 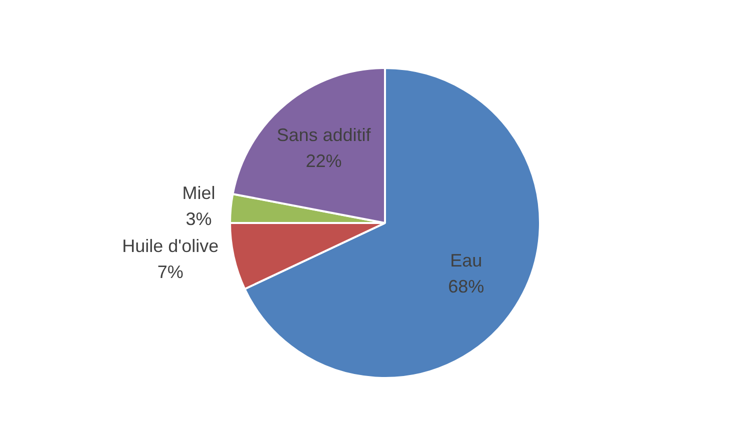 I want to click on data-label: 22%, so click(x=324, y=160).